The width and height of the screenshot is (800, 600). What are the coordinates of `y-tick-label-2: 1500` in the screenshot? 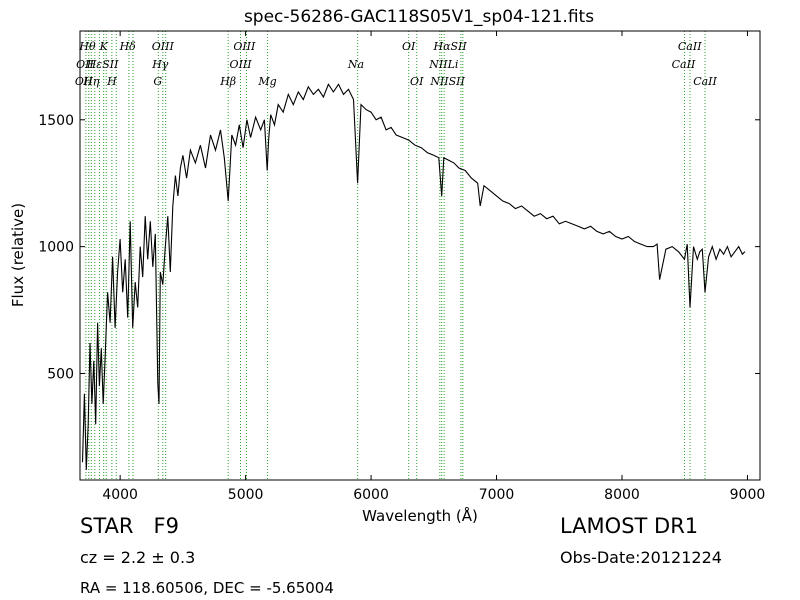 It's located at (56, 121).